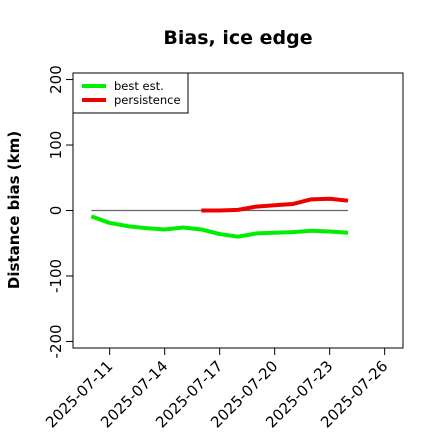 This screenshot has width=440, height=440. I want to click on y-tick-label: -200, so click(56, 341).